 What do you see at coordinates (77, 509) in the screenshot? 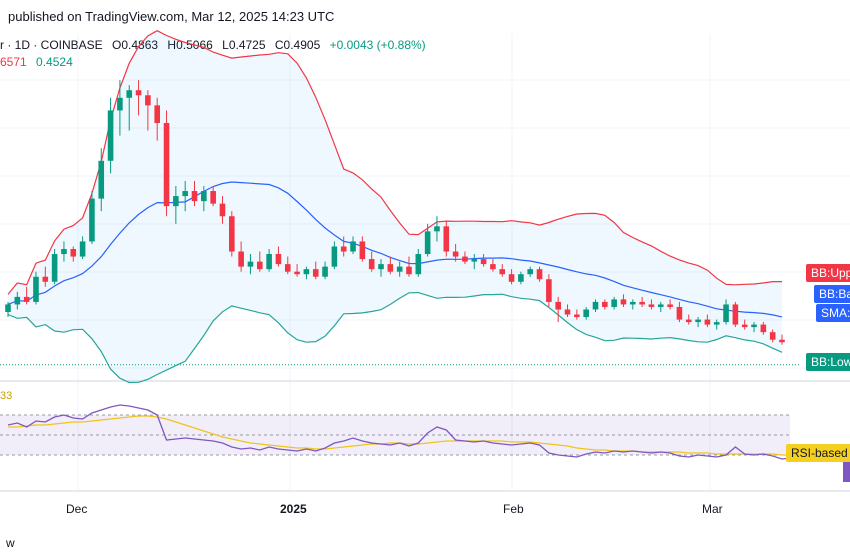
I see `xaxis-dec: Dec` at bounding box center [77, 509].